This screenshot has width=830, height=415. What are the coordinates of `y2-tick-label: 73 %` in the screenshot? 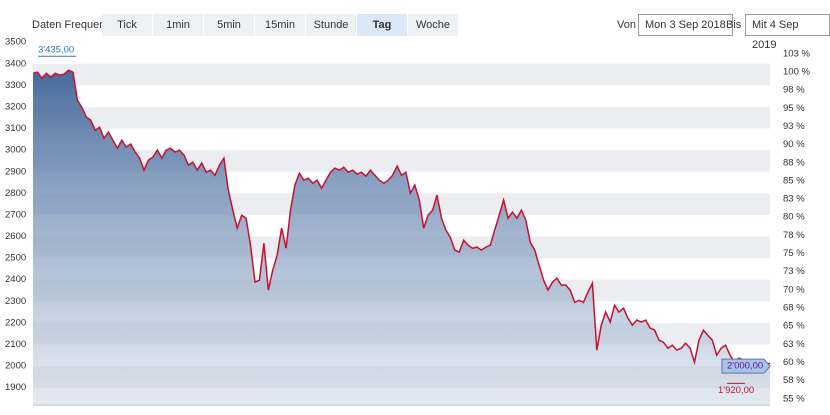 It's located at (794, 271).